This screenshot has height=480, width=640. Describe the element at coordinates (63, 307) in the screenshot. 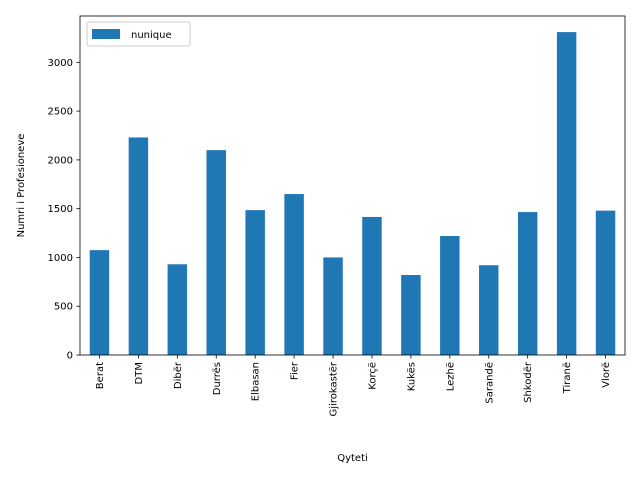

I see `y-tick-label: 500` at that location.